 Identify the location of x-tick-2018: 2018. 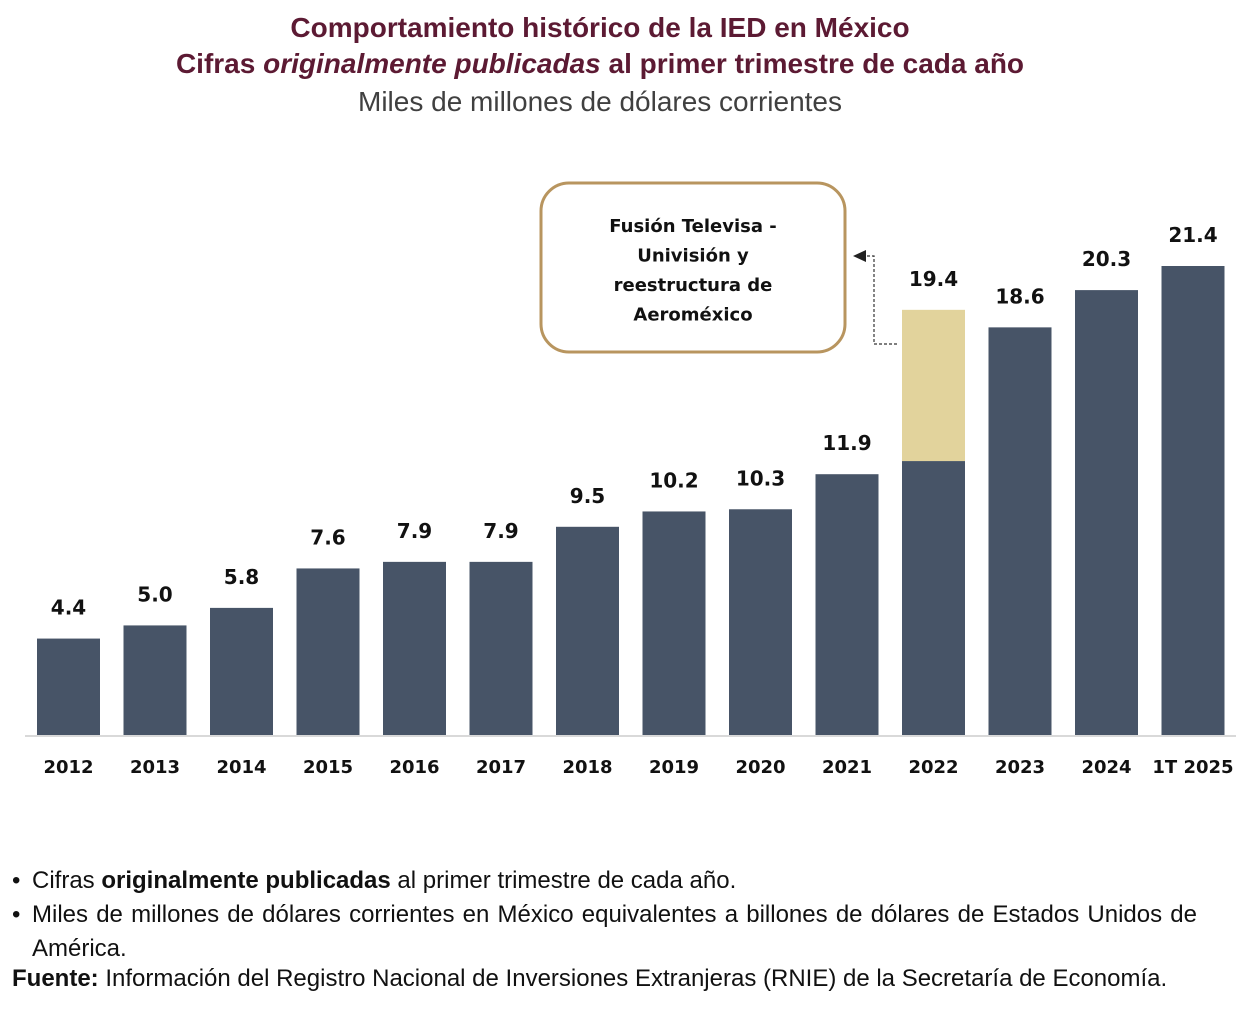
(587, 767).